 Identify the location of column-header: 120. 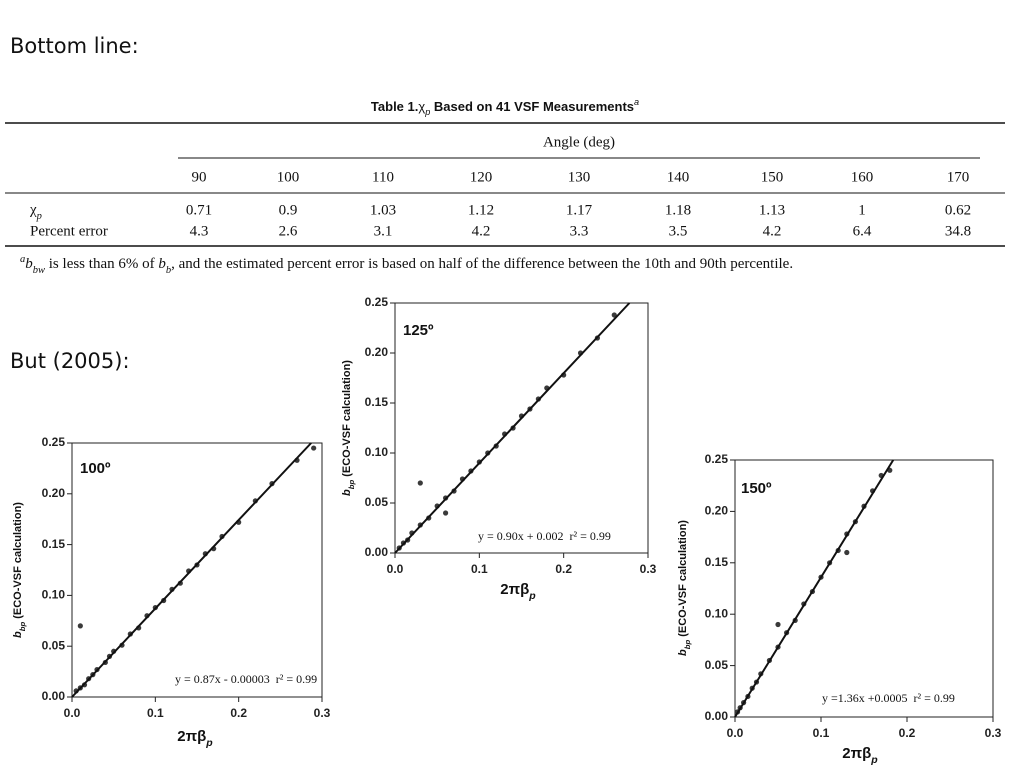
(481, 177).